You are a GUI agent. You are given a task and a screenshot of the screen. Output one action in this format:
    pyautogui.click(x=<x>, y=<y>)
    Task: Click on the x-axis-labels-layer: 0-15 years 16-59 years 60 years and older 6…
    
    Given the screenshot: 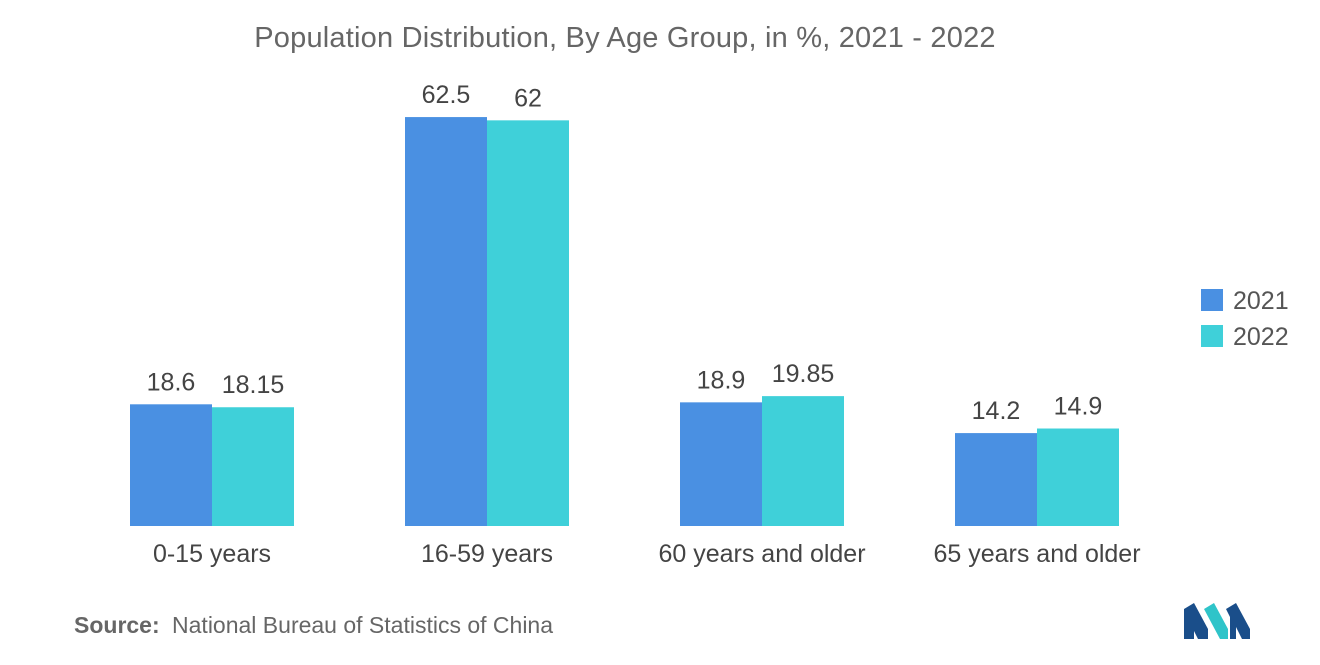 What is the action you would take?
    pyautogui.click(x=647, y=554)
    